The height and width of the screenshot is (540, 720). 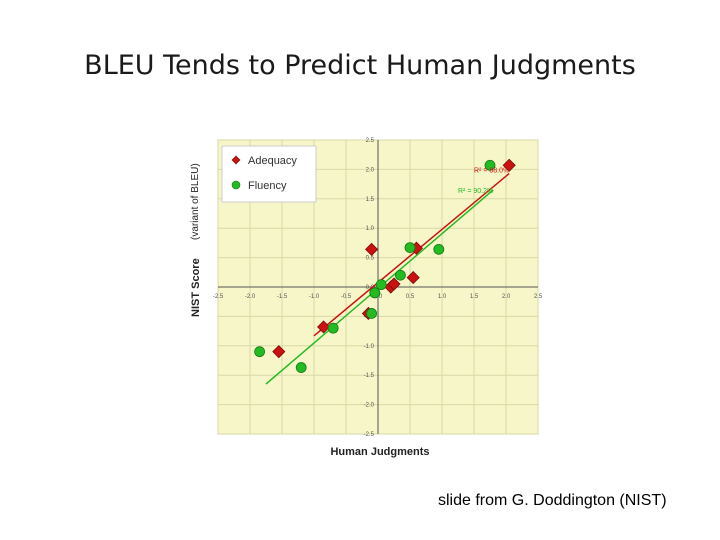 What do you see at coordinates (369, 347) in the screenshot?
I see `y-tick-label: -1.0` at bounding box center [369, 347].